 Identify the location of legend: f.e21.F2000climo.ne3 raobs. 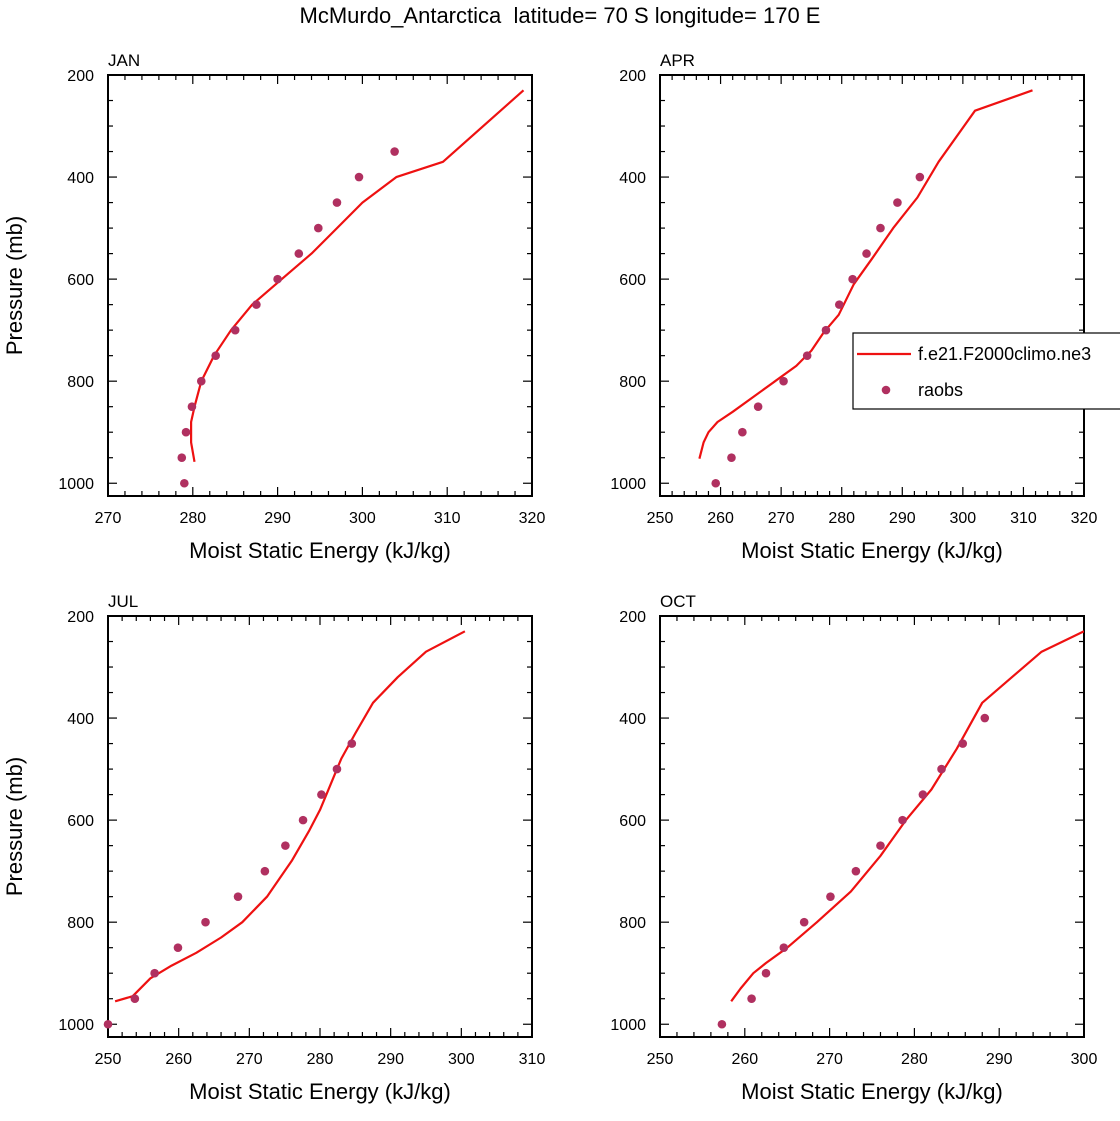
(986, 371).